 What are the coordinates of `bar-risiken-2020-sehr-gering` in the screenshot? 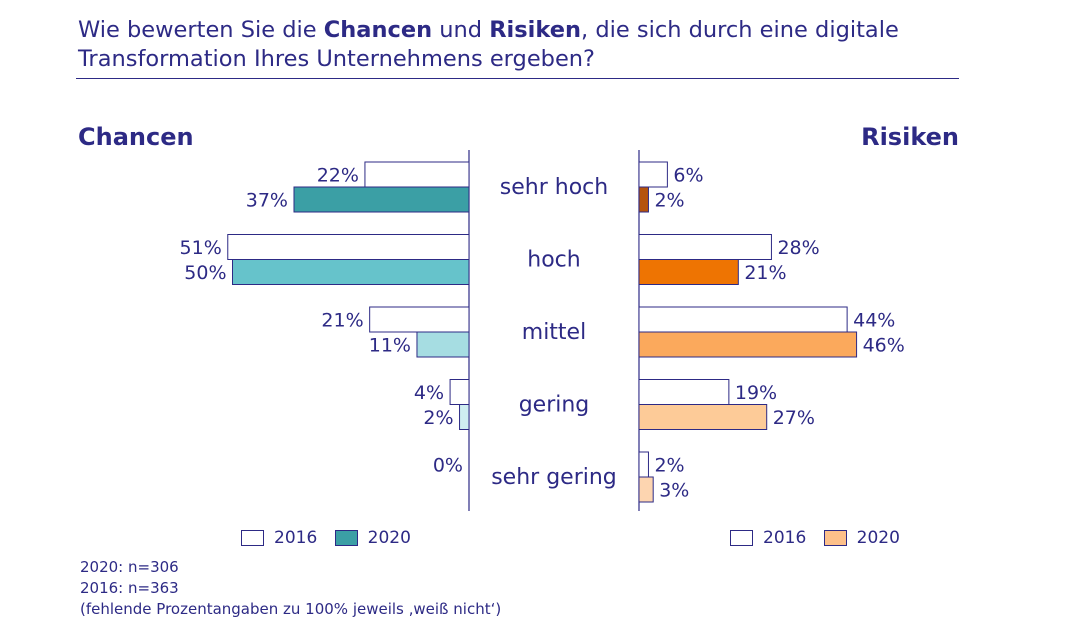 It's located at (646, 489).